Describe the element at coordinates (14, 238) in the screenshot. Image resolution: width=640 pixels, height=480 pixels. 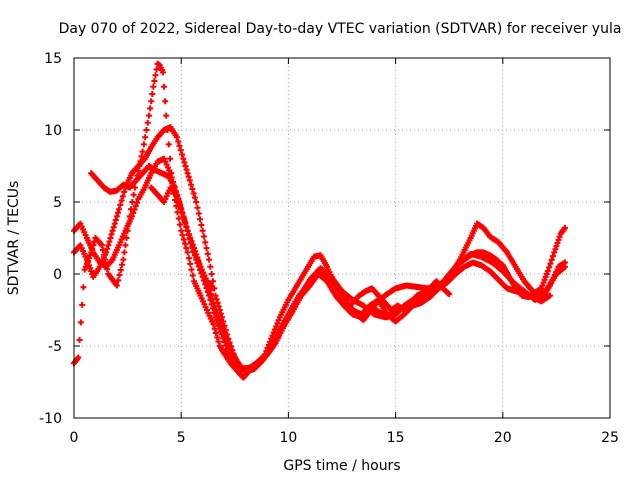
I see `y-axis-label: SDTVAR / TECUs` at that location.